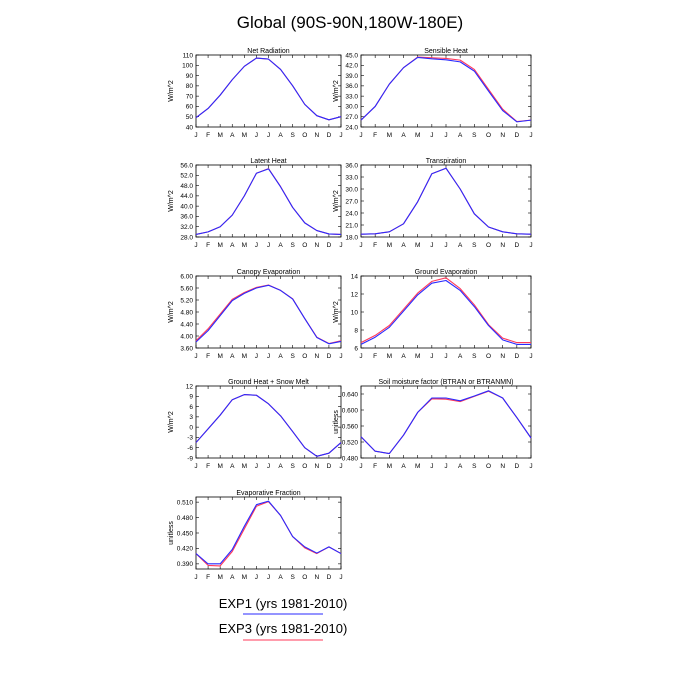  Describe the element at coordinates (186, 186) in the screenshot. I see `y-tick-label: 48.0` at that location.